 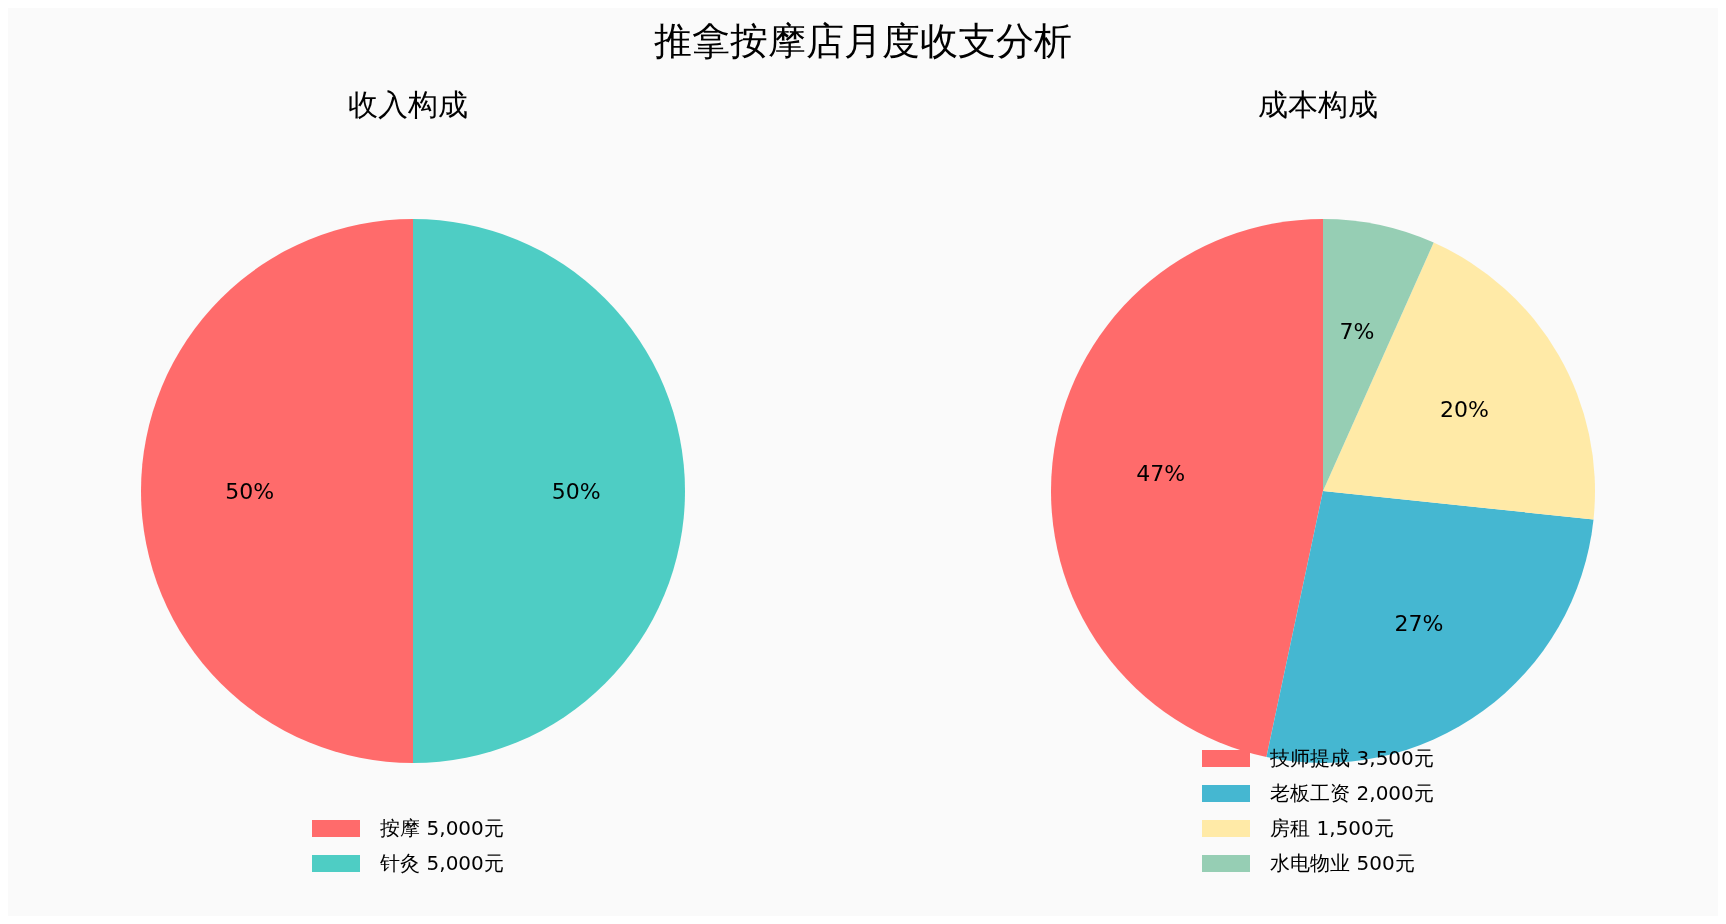 I want to click on data-label: 7%, so click(x=1357, y=331).